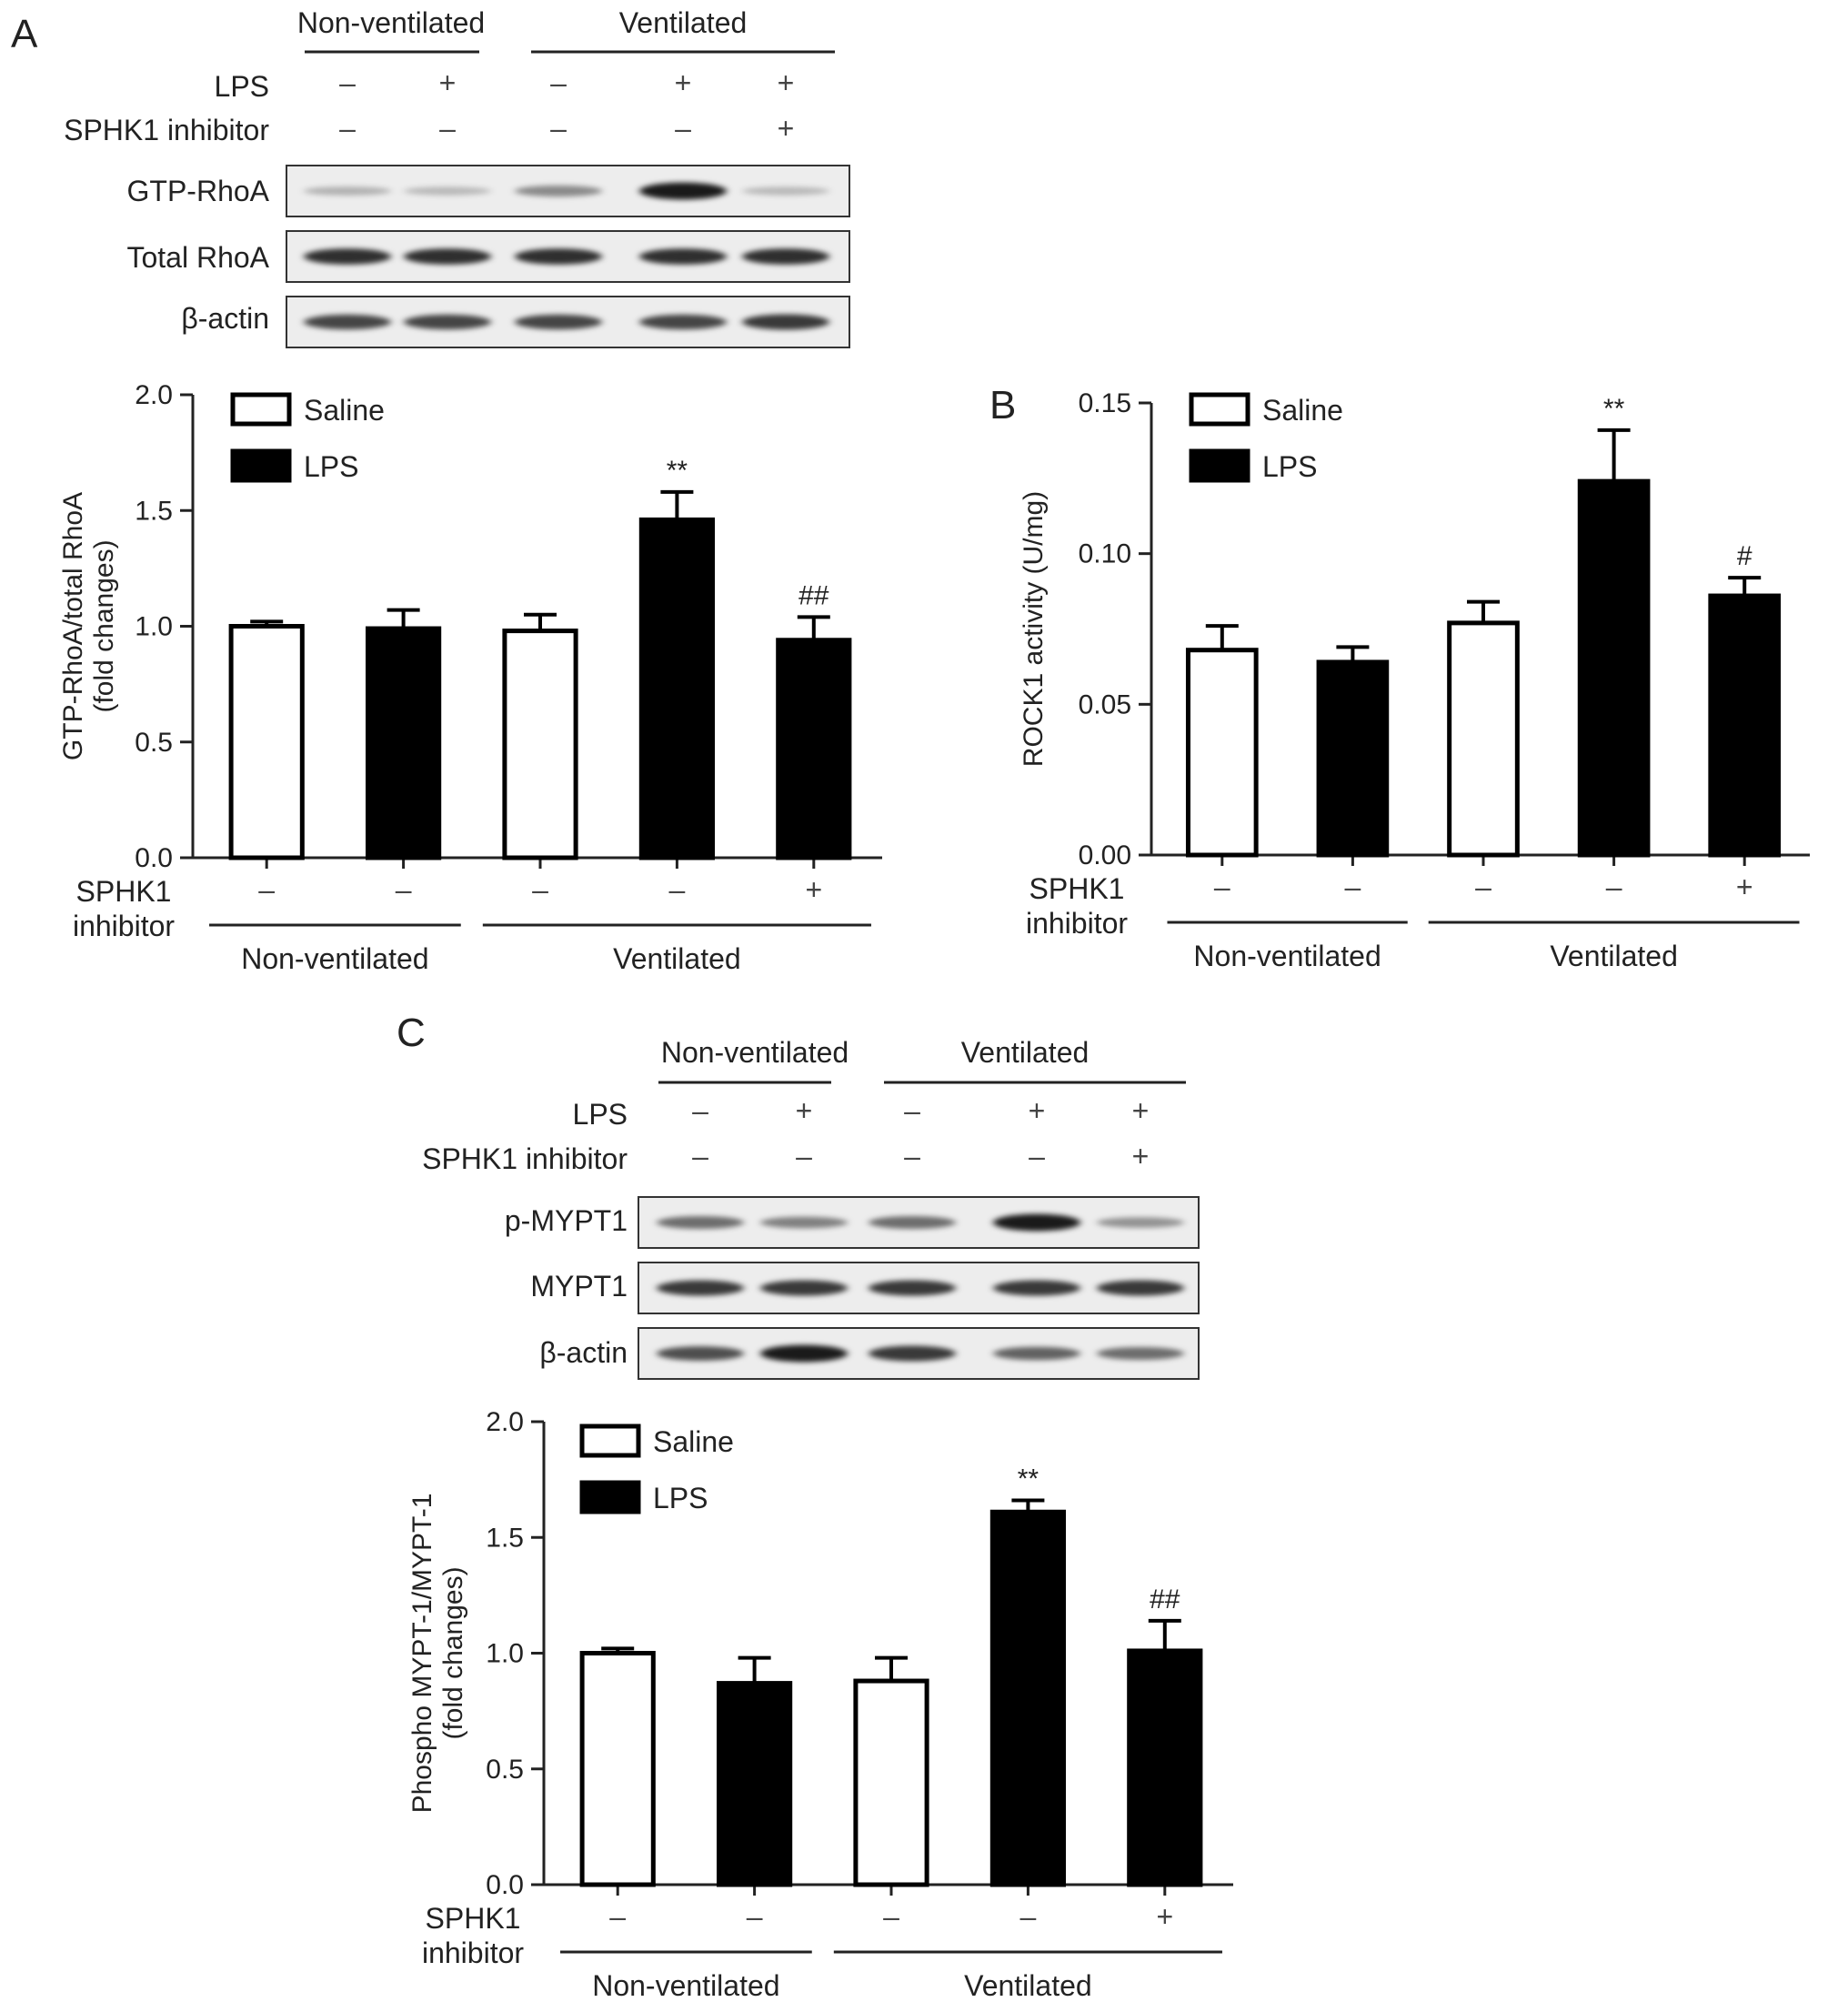  I want to click on panel-c-letter: C, so click(411, 1033).